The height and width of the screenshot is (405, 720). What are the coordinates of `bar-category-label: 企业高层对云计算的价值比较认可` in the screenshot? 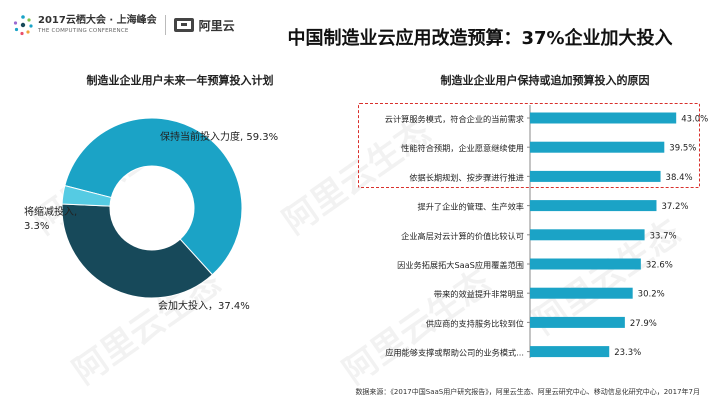 It's located at (462, 236).